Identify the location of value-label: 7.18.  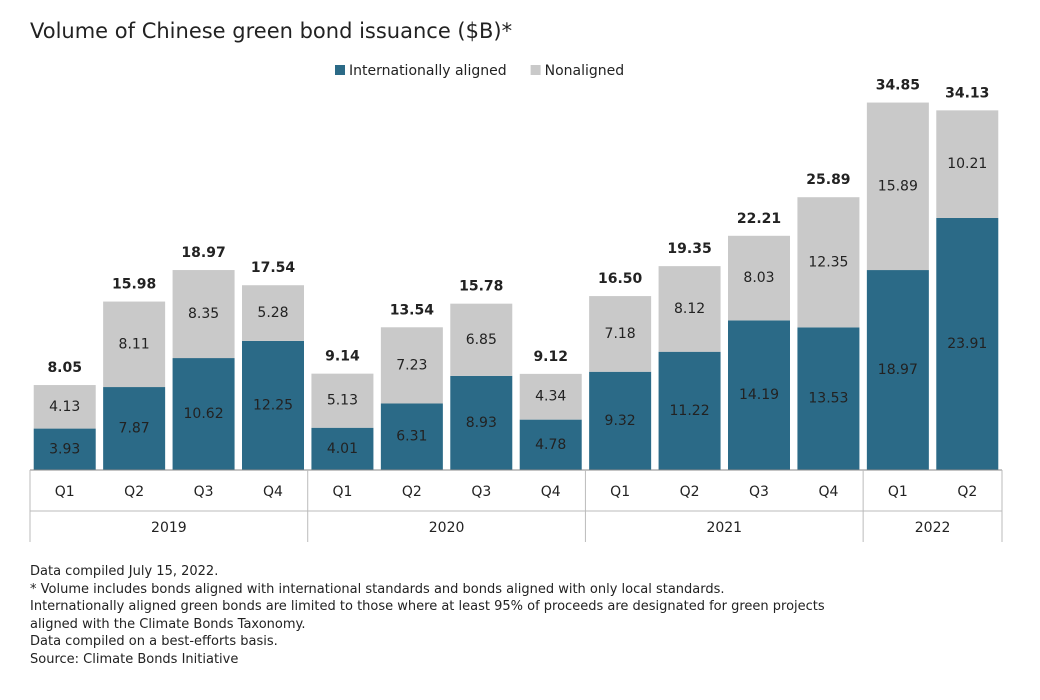
(620, 334).